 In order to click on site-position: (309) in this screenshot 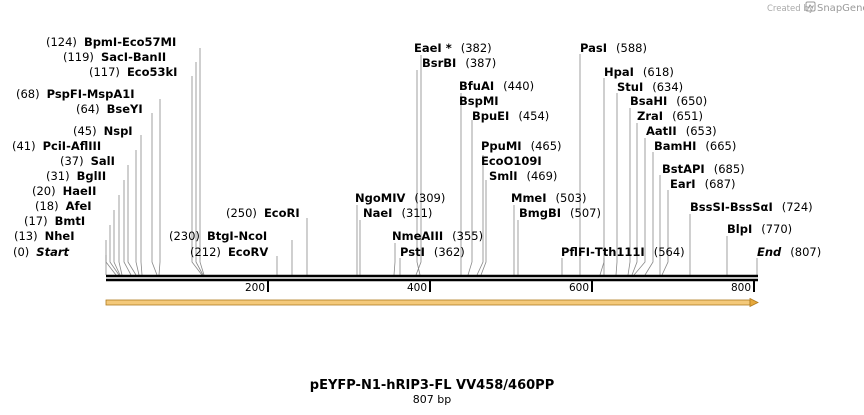, I will do `click(429, 198)`.